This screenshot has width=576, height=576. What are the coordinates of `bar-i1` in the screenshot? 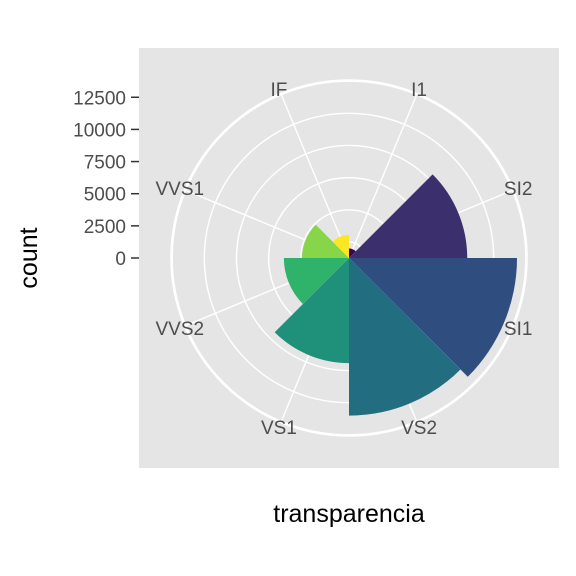 It's located at (352, 253).